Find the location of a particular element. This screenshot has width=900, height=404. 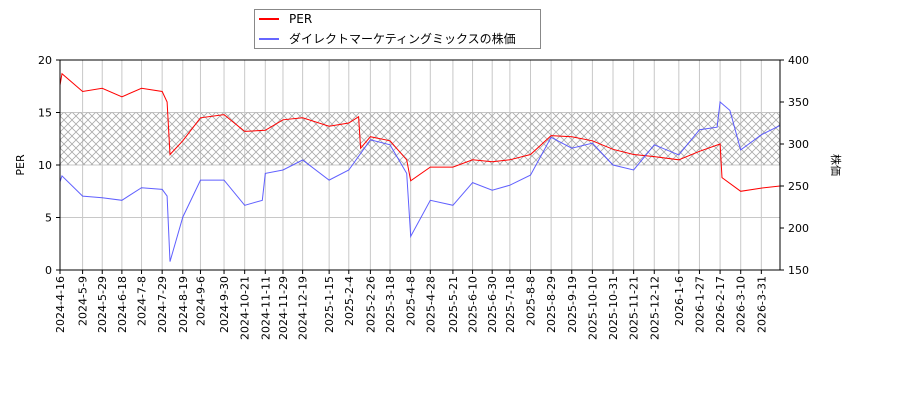

x-tick-label: 2025-8-8 is located at coordinates (531, 301).